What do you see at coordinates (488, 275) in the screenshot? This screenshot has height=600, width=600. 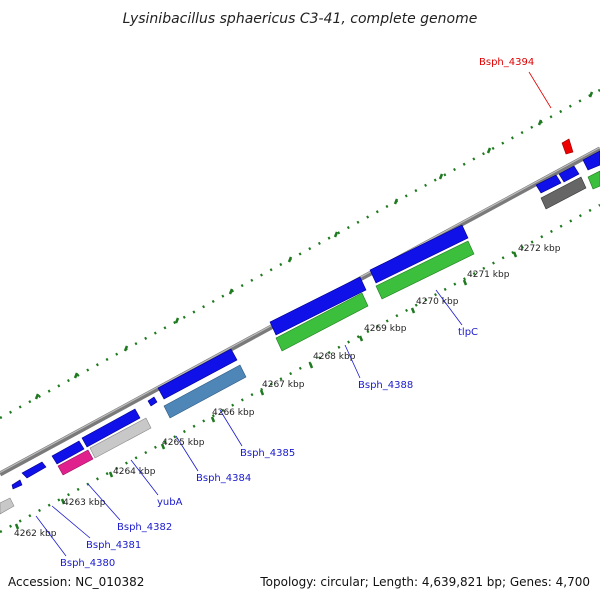 I see `tick-label: 4271 kbp` at bounding box center [488, 275].